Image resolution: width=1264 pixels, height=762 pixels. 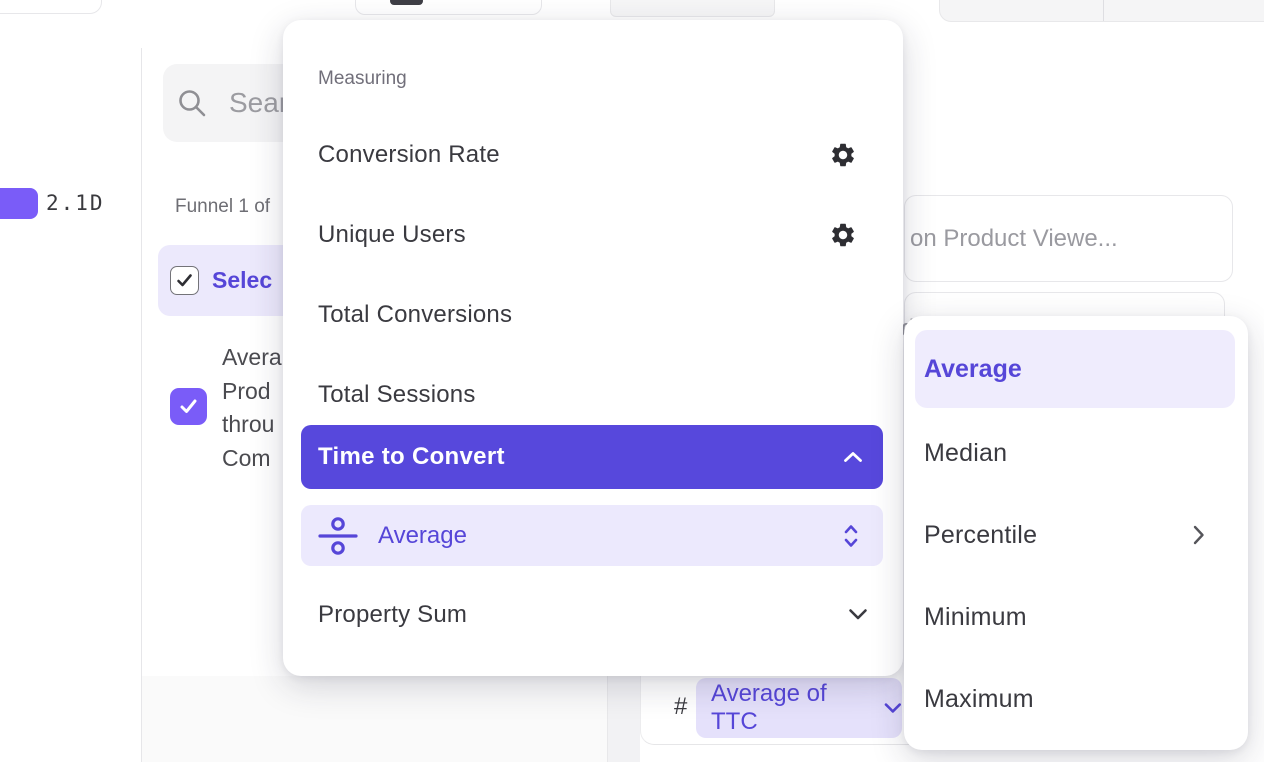 What do you see at coordinates (981, 534) in the screenshot?
I see `agg-item-percentile: Percentile` at bounding box center [981, 534].